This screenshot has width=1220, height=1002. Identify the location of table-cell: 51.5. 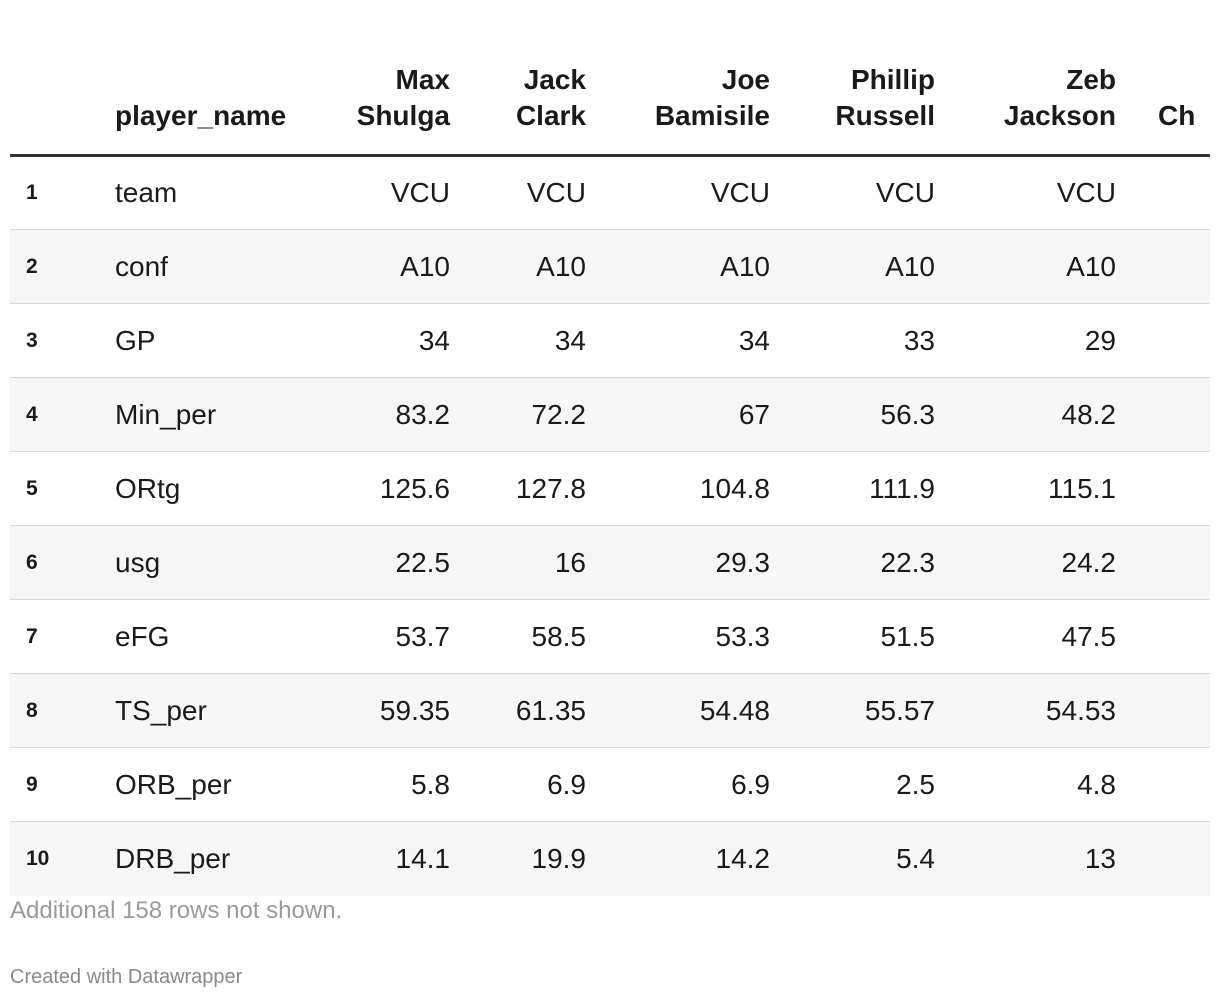
(852, 636).